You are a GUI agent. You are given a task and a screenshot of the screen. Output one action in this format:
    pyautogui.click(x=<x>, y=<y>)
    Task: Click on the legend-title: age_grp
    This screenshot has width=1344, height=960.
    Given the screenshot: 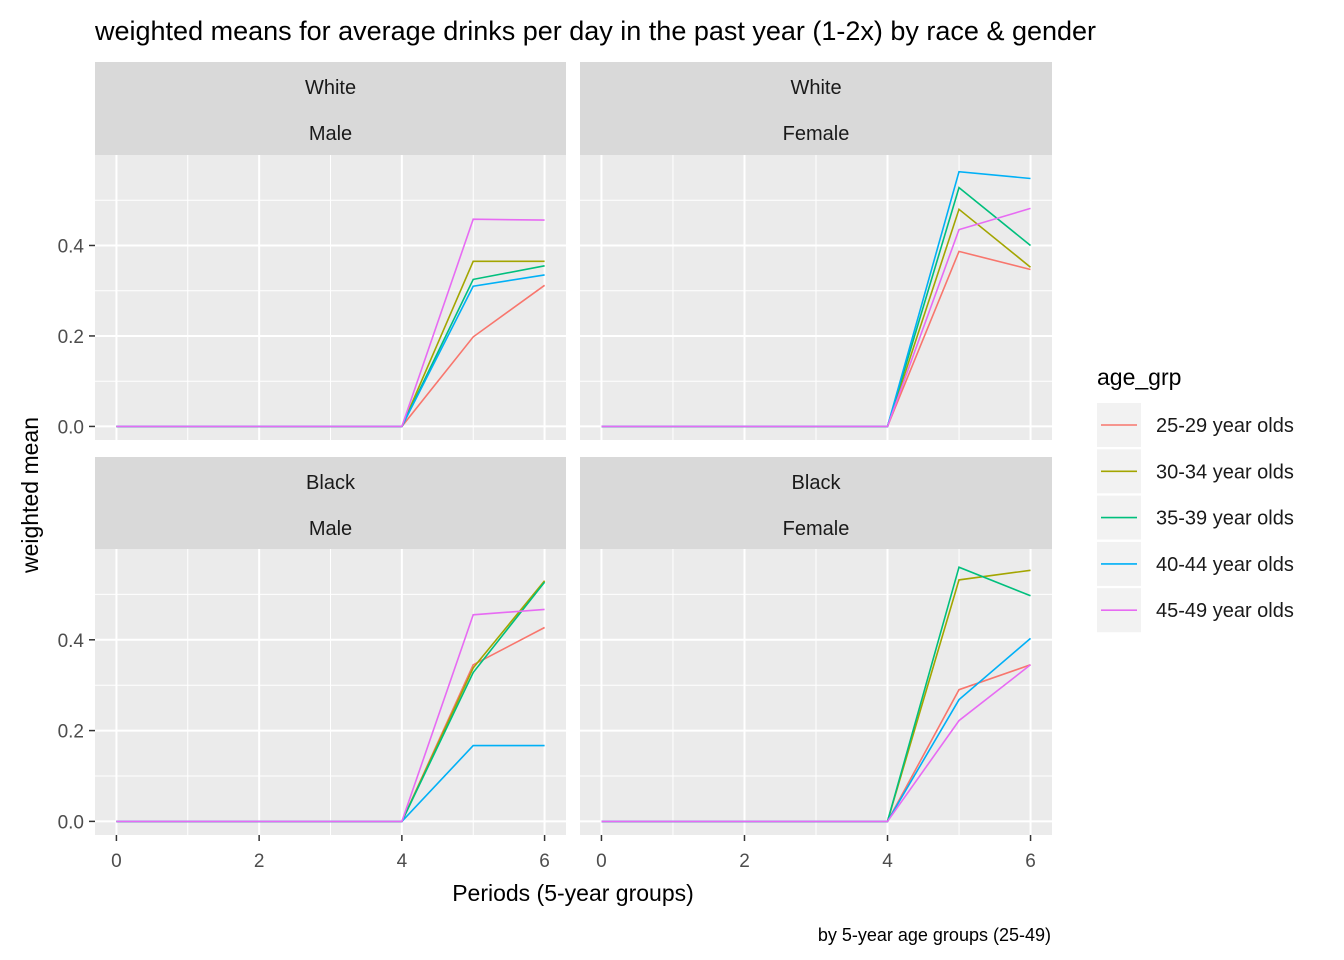 What is the action you would take?
    pyautogui.click(x=1139, y=377)
    